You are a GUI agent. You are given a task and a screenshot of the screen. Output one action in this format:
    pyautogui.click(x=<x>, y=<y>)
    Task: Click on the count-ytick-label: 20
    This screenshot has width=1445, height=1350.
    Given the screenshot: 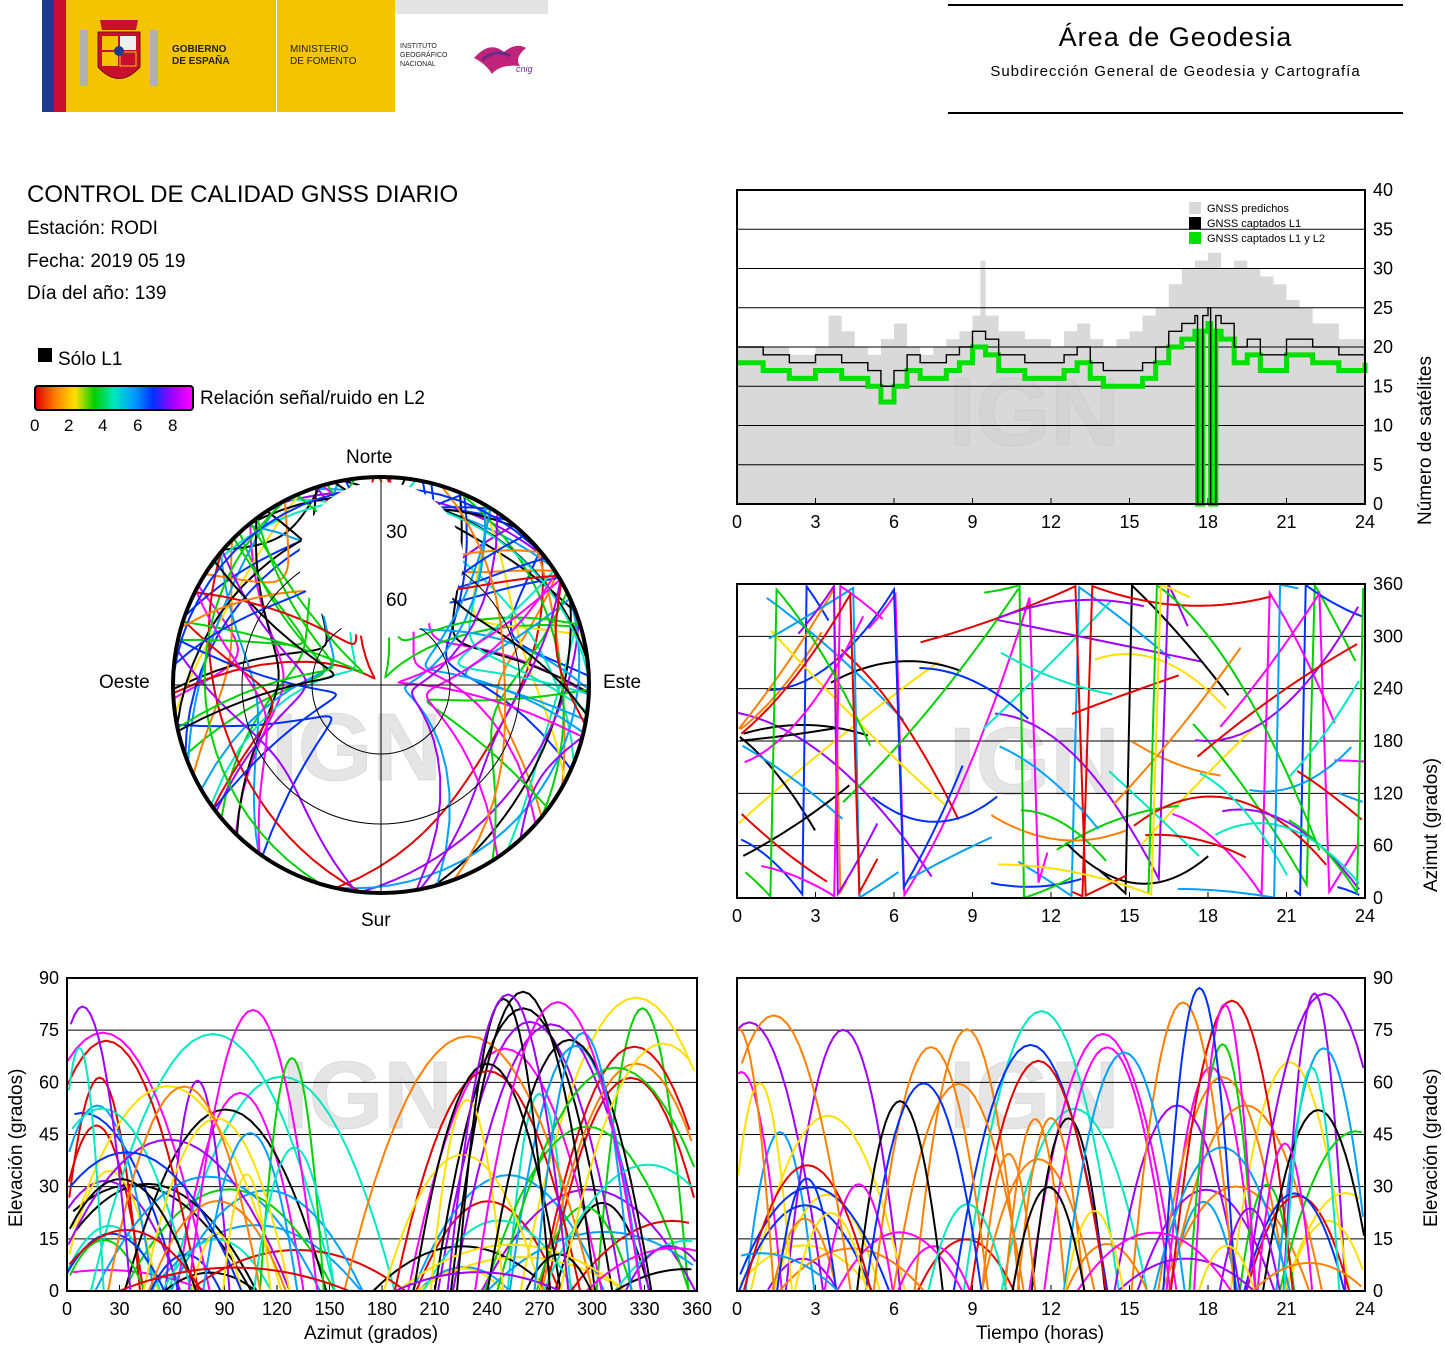 What is the action you would take?
    pyautogui.click(x=1383, y=347)
    